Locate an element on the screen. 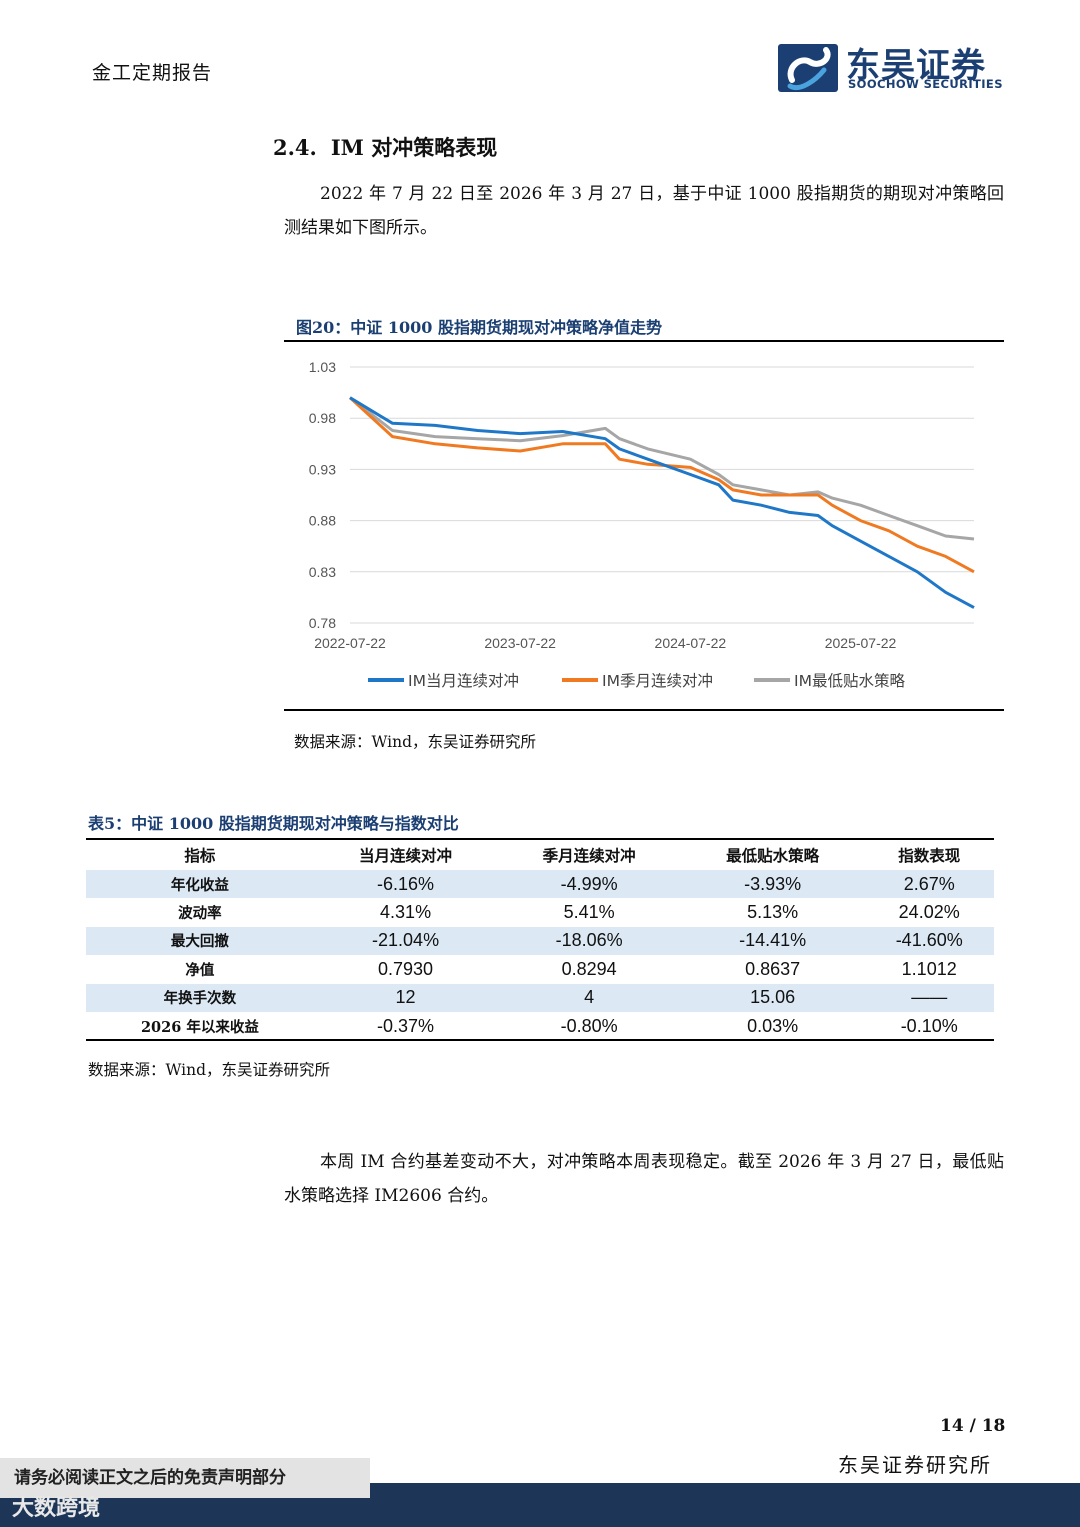 This screenshot has height=1527, width=1080. table-cell: -0.80% is located at coordinates (589, 1025).